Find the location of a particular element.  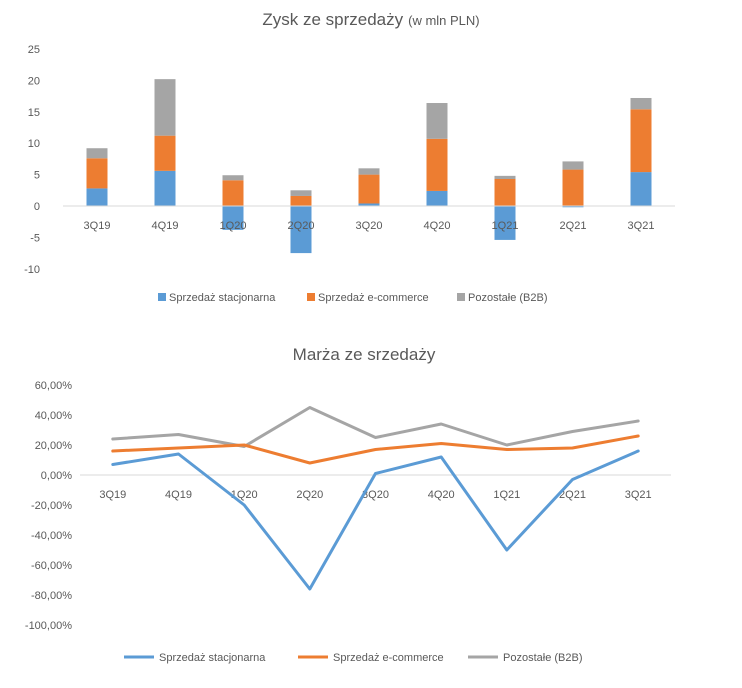

y-tick-label: 60,00% is located at coordinates (54, 386).